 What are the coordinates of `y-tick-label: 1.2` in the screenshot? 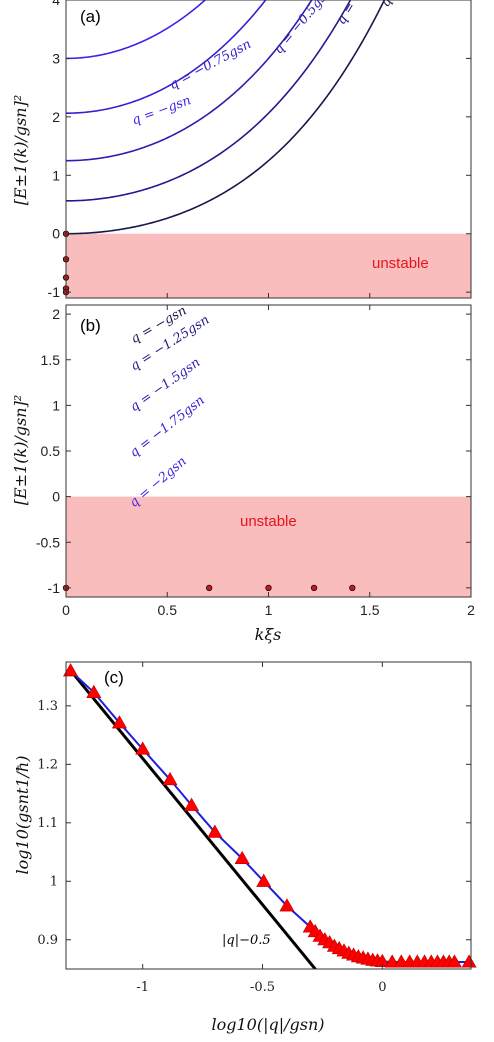 It's located at (47, 764).